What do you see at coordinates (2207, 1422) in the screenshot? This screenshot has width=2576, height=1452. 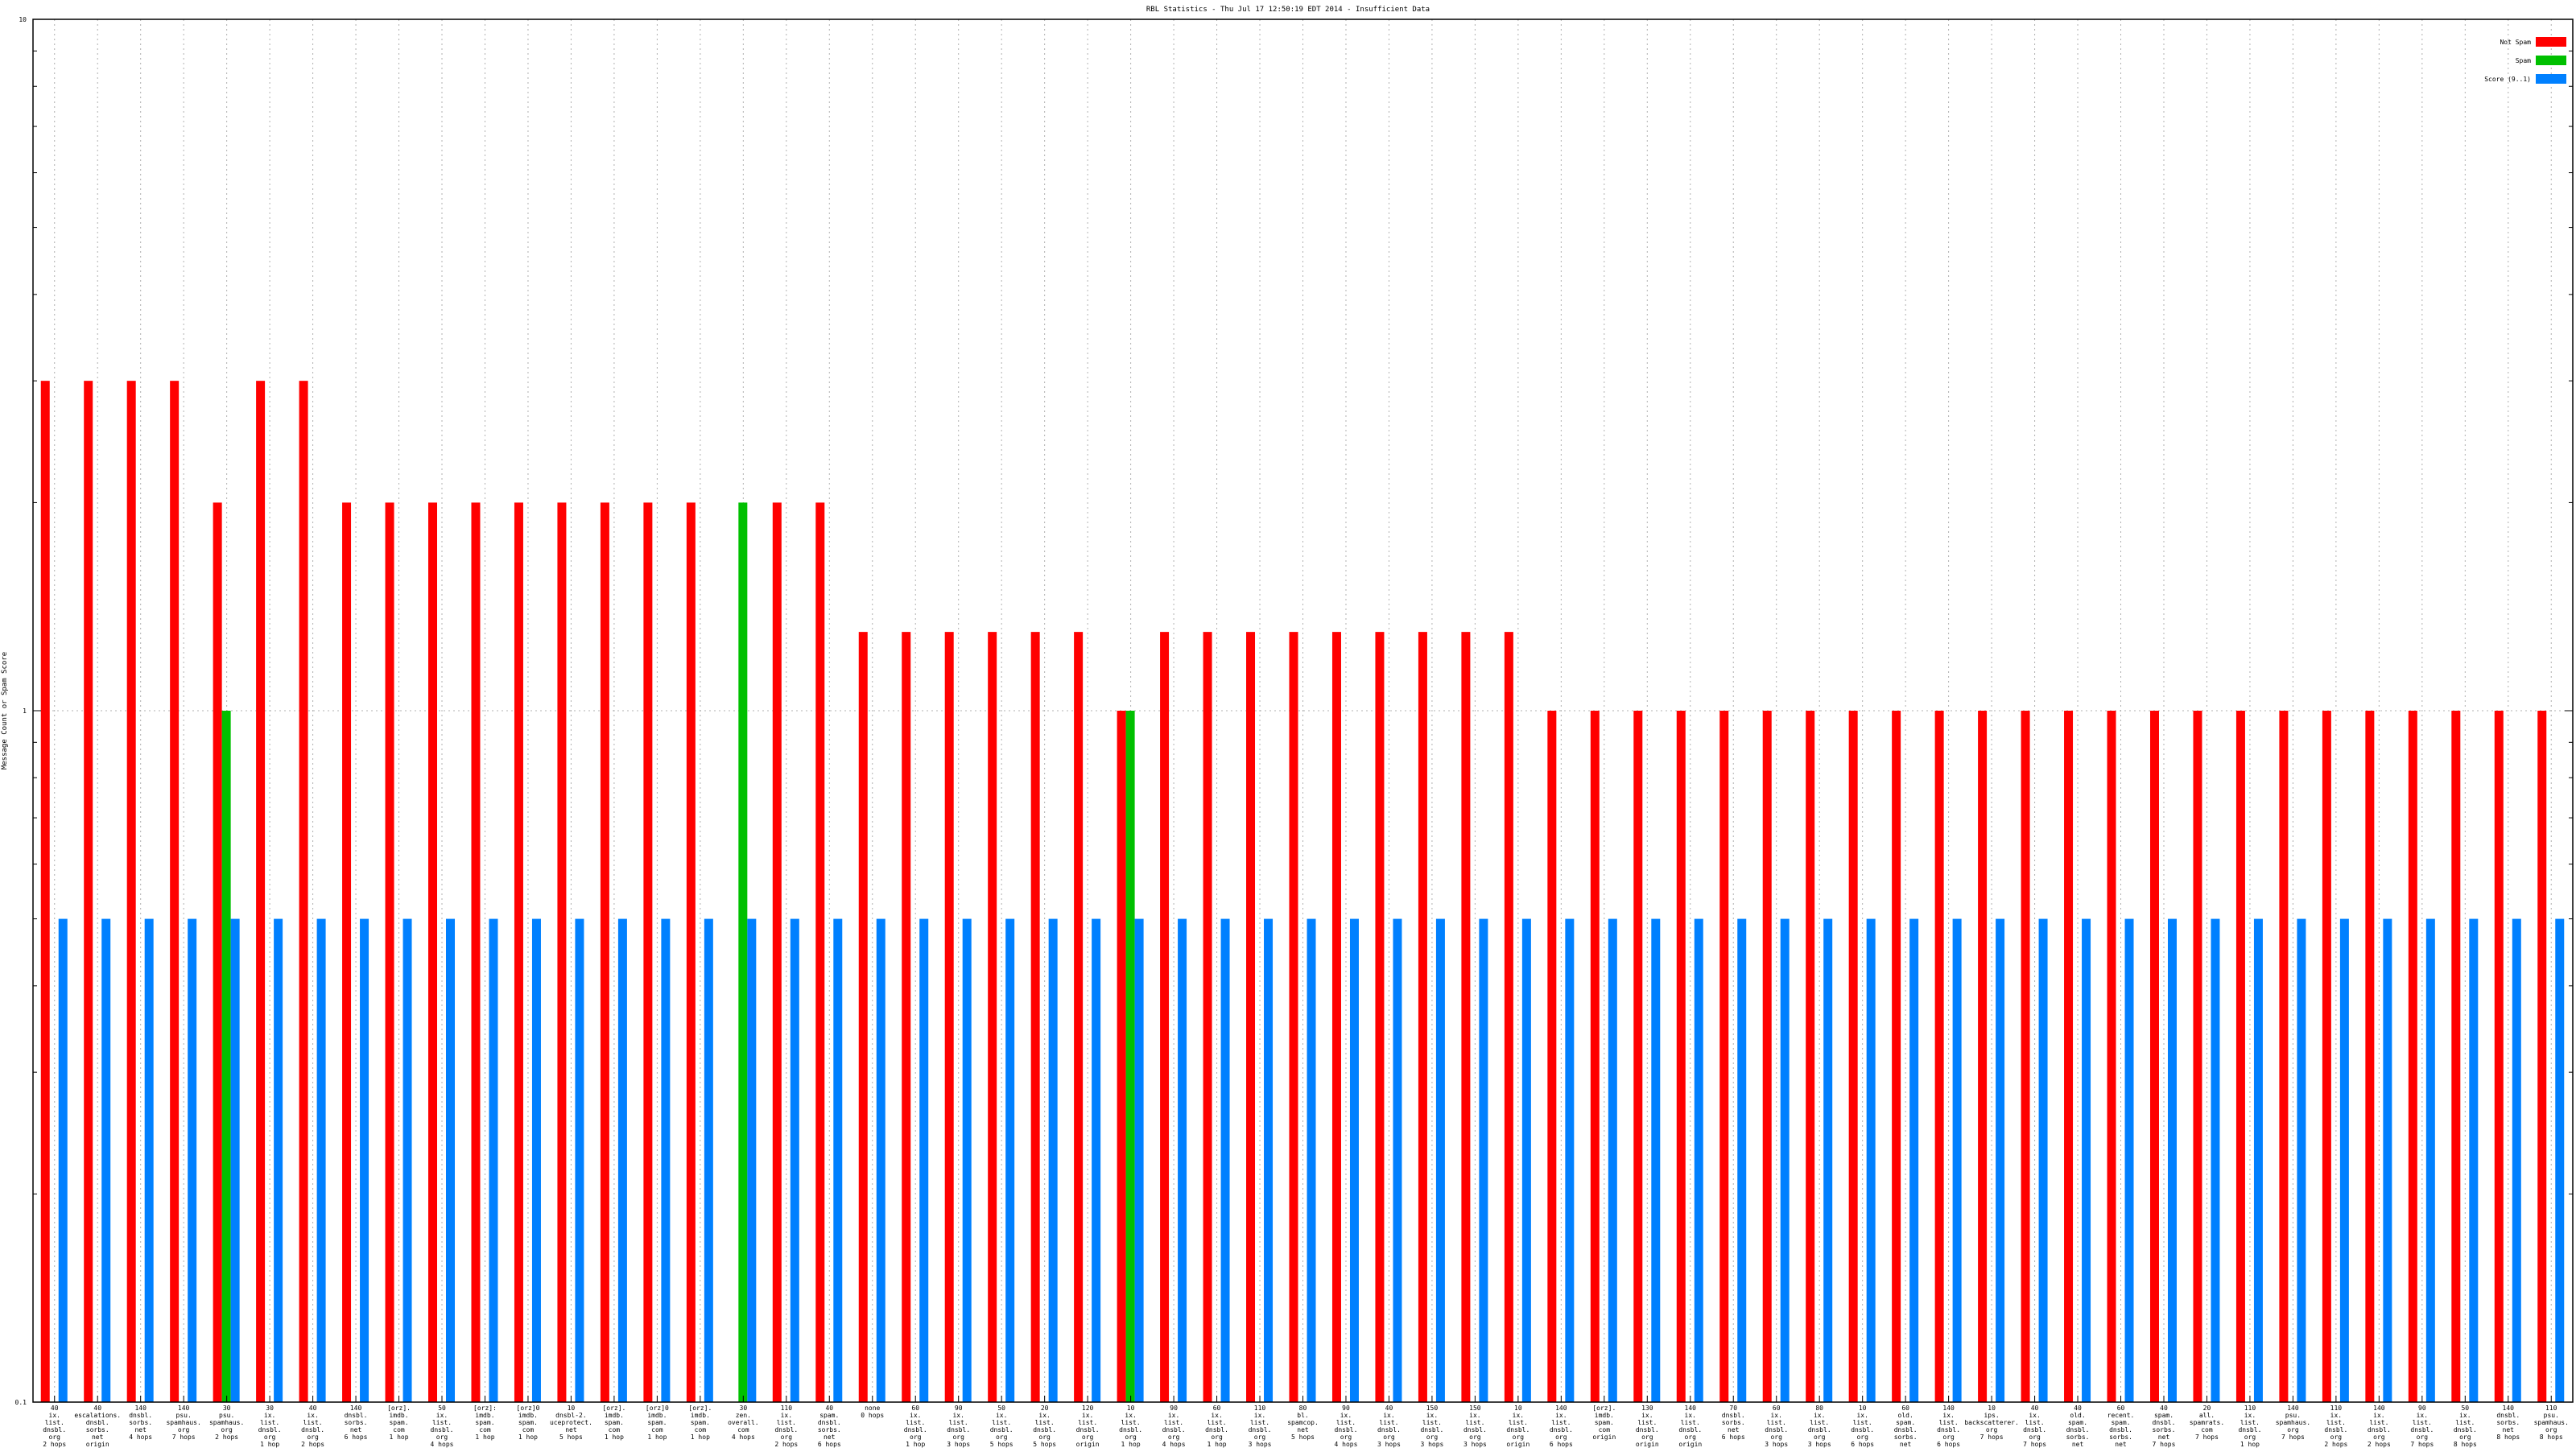 I see `x-tick-label-line: spamrats.` at bounding box center [2207, 1422].